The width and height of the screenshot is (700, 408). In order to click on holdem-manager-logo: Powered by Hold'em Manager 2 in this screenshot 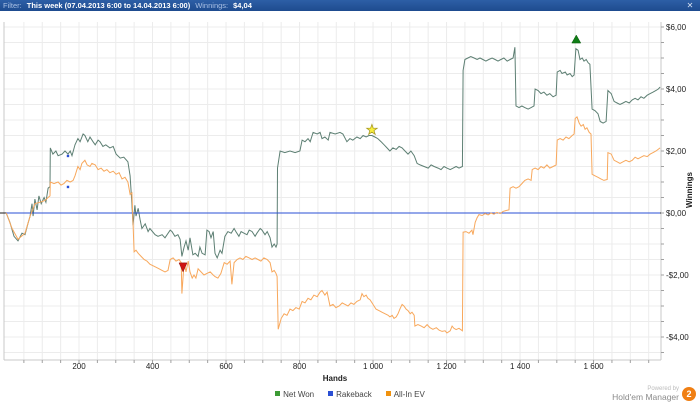, I will do `click(654, 394)`.